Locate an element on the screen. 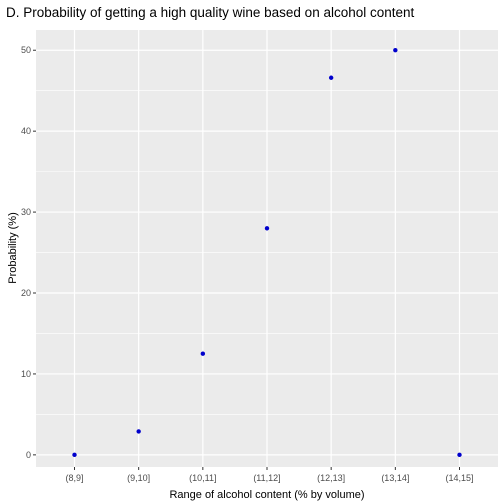 This screenshot has height=504, width=504. y-tick-label: 40 is located at coordinates (26, 131).